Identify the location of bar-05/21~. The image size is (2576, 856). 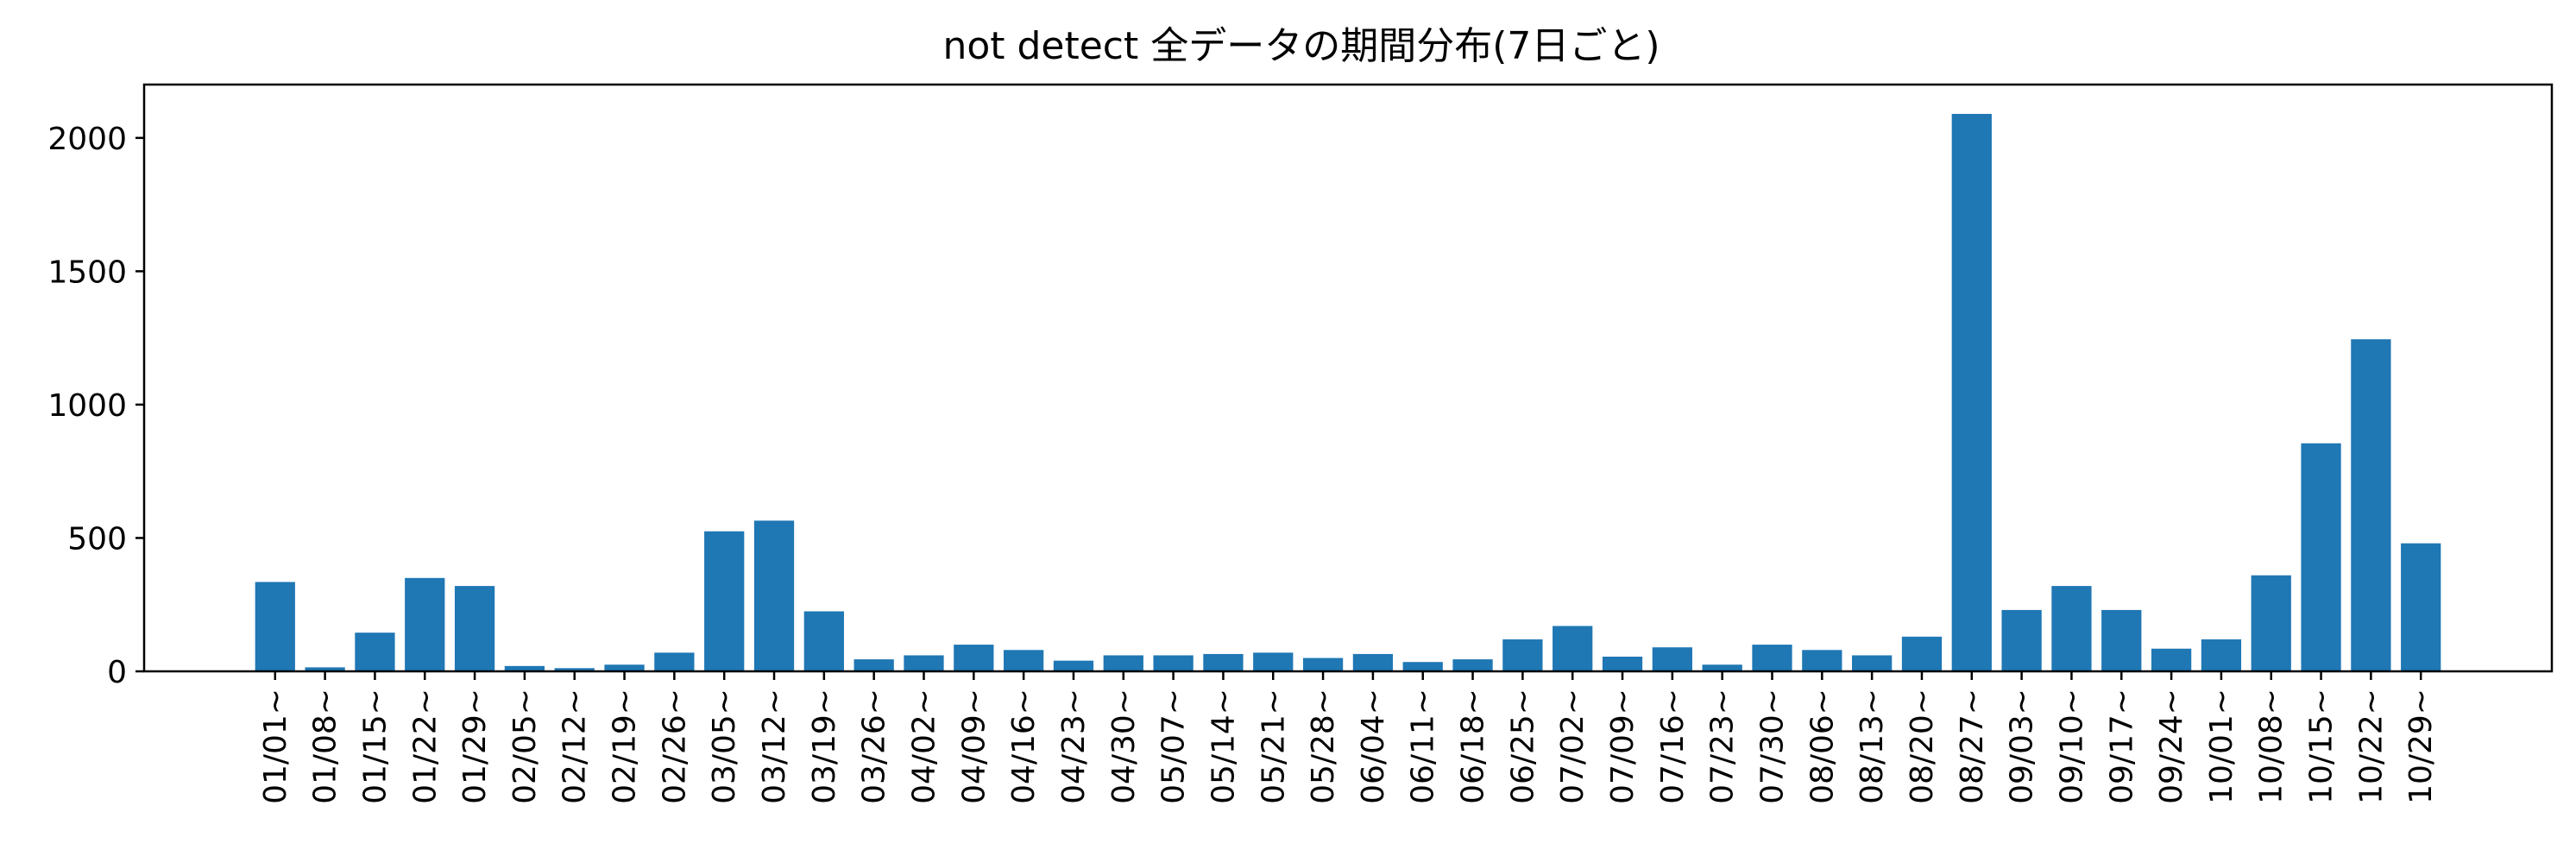
(1273, 661).